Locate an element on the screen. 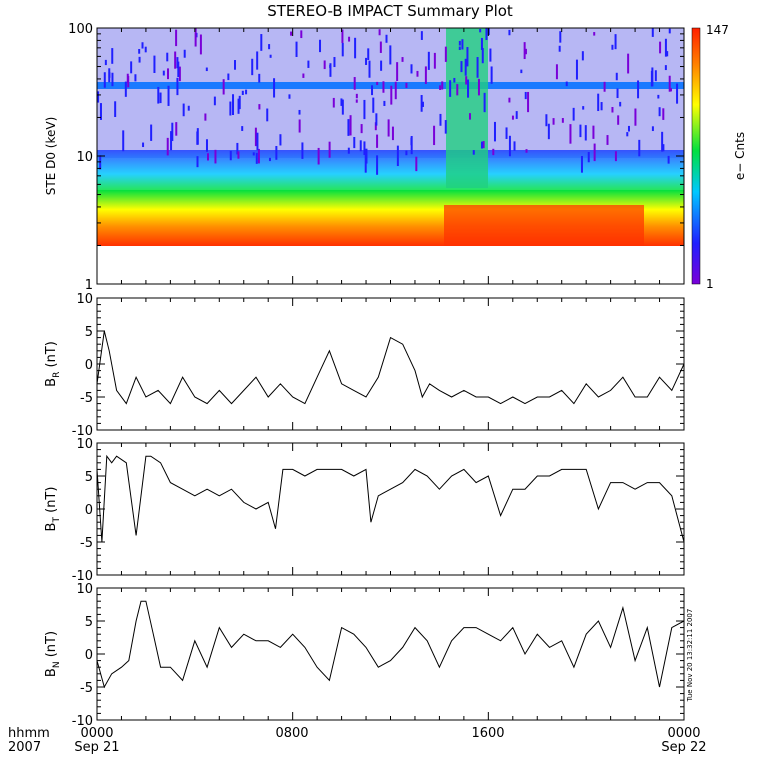 This screenshot has width=780, height=780. b-panel-ylabel-unit: (nT) is located at coordinates (51, 502).